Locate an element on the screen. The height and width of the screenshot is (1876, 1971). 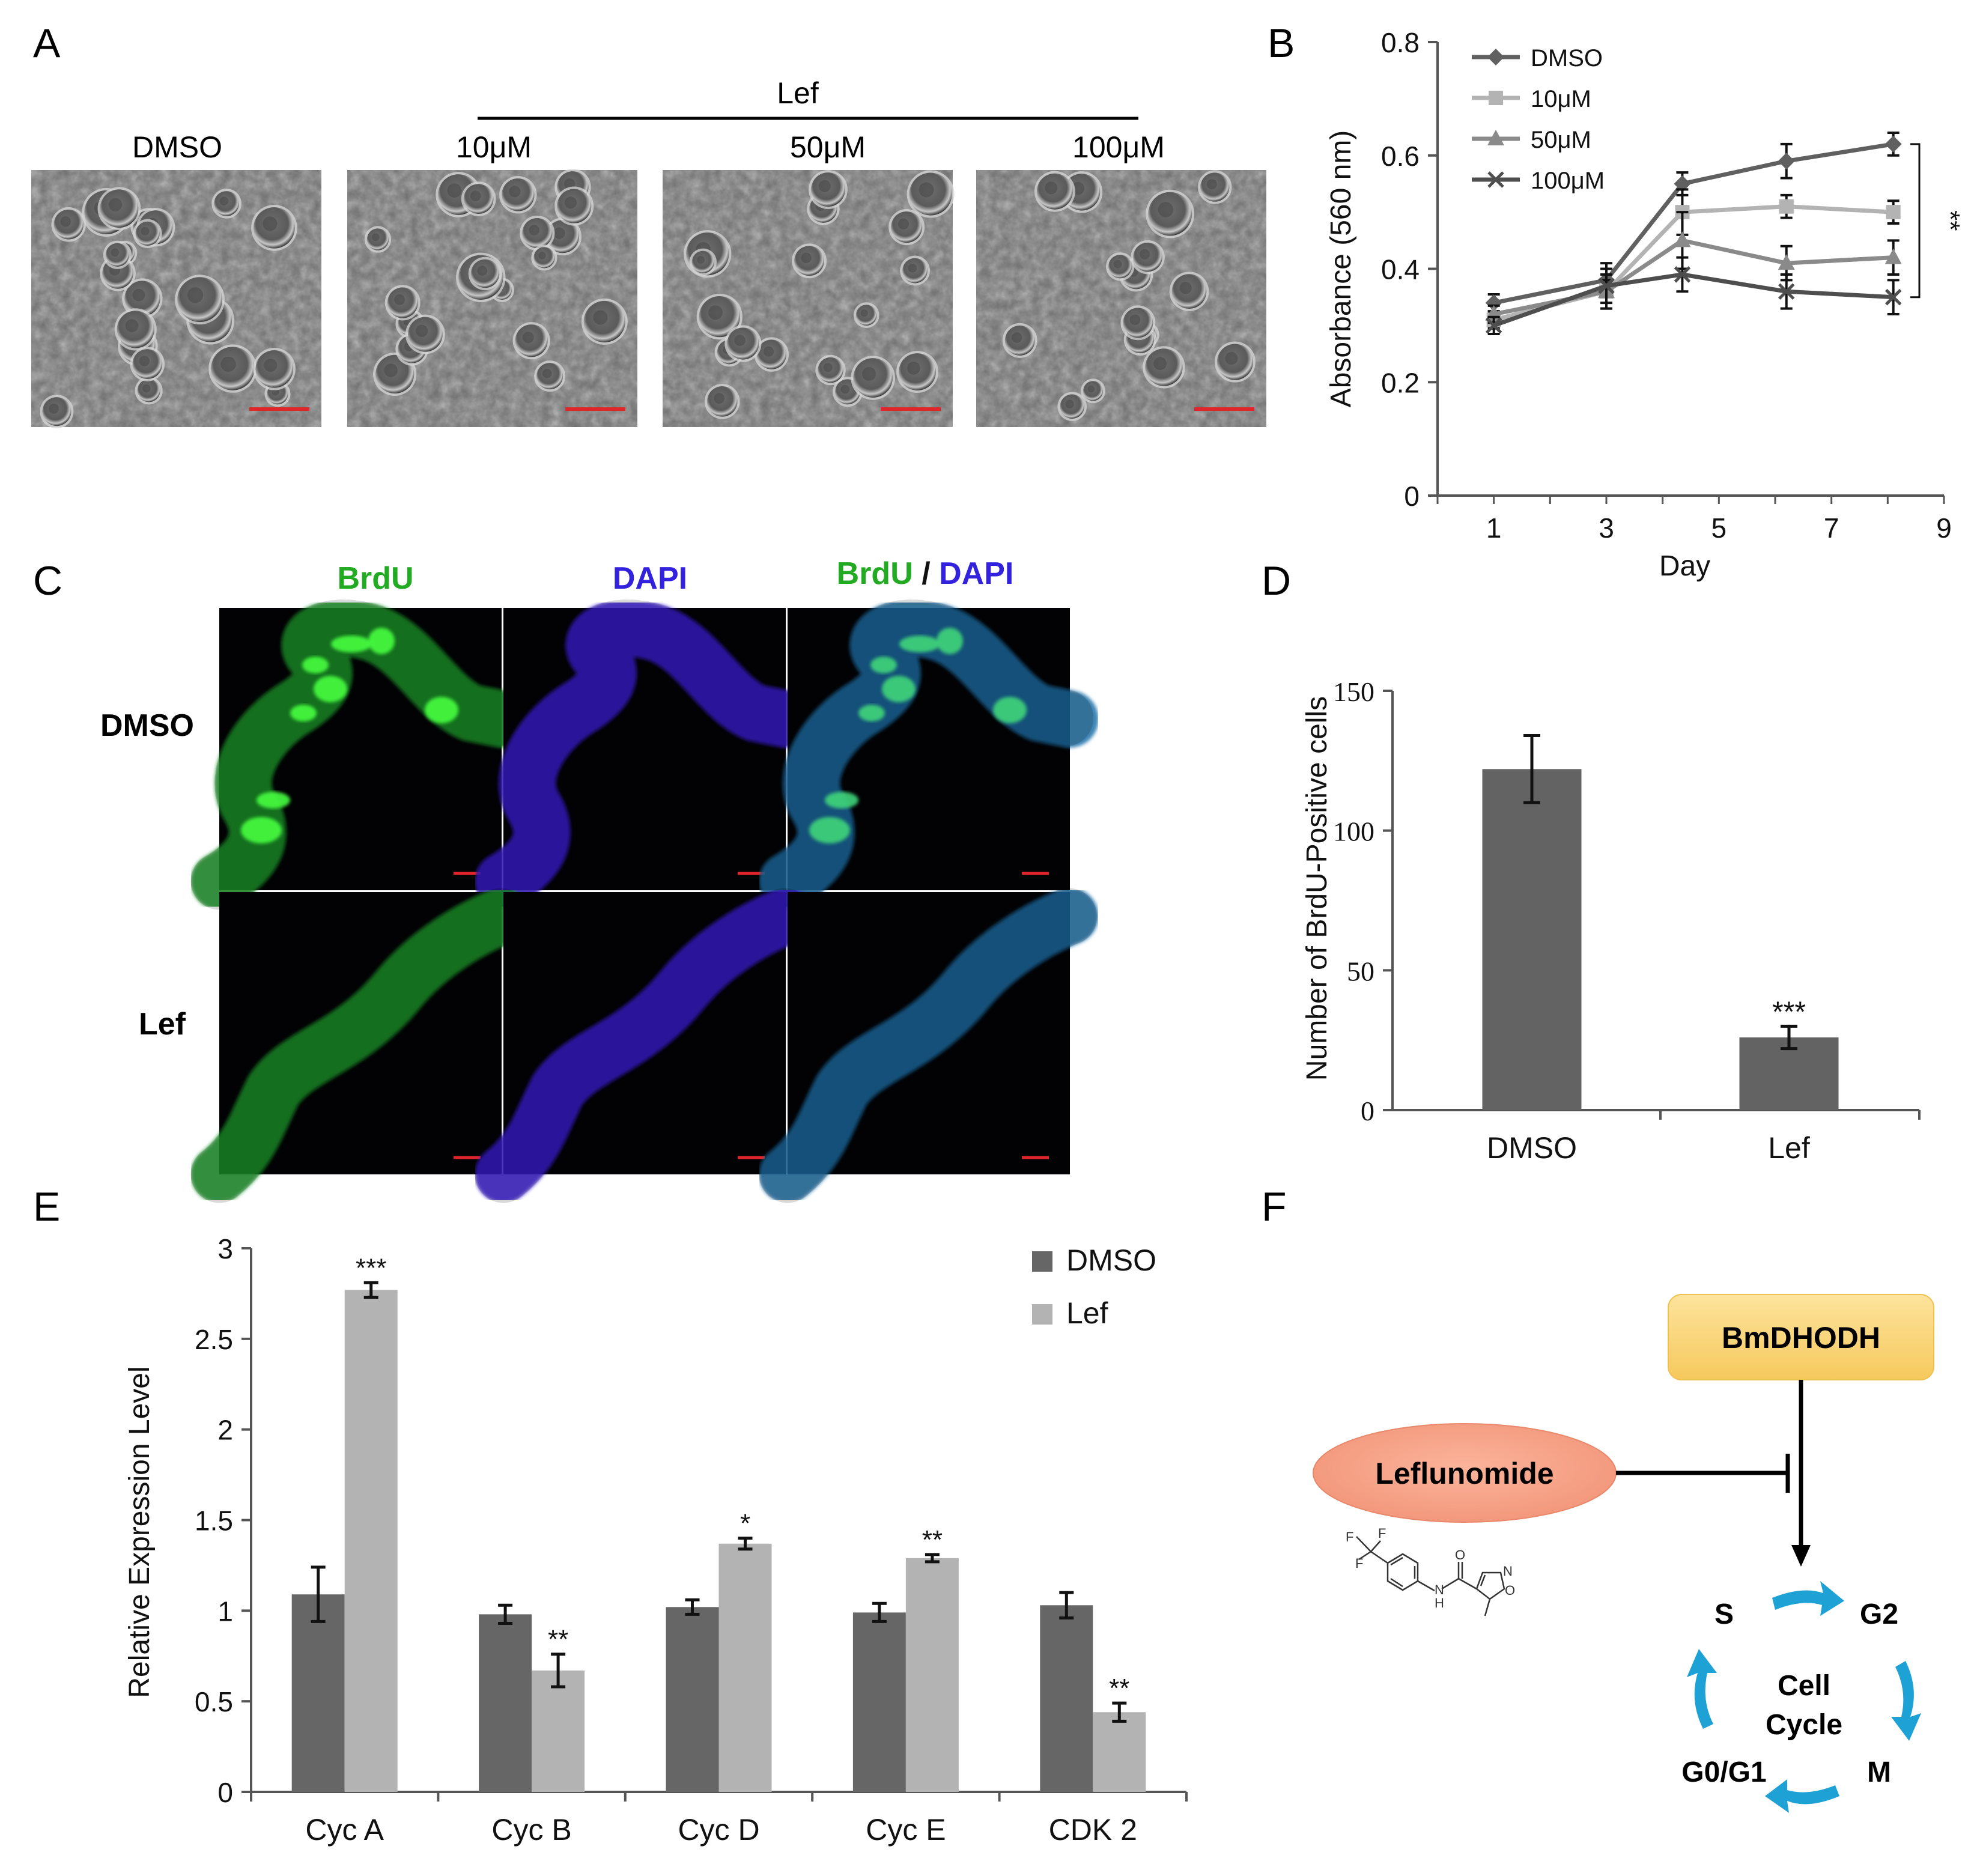
significance-bracket is located at coordinates (1915, 221).